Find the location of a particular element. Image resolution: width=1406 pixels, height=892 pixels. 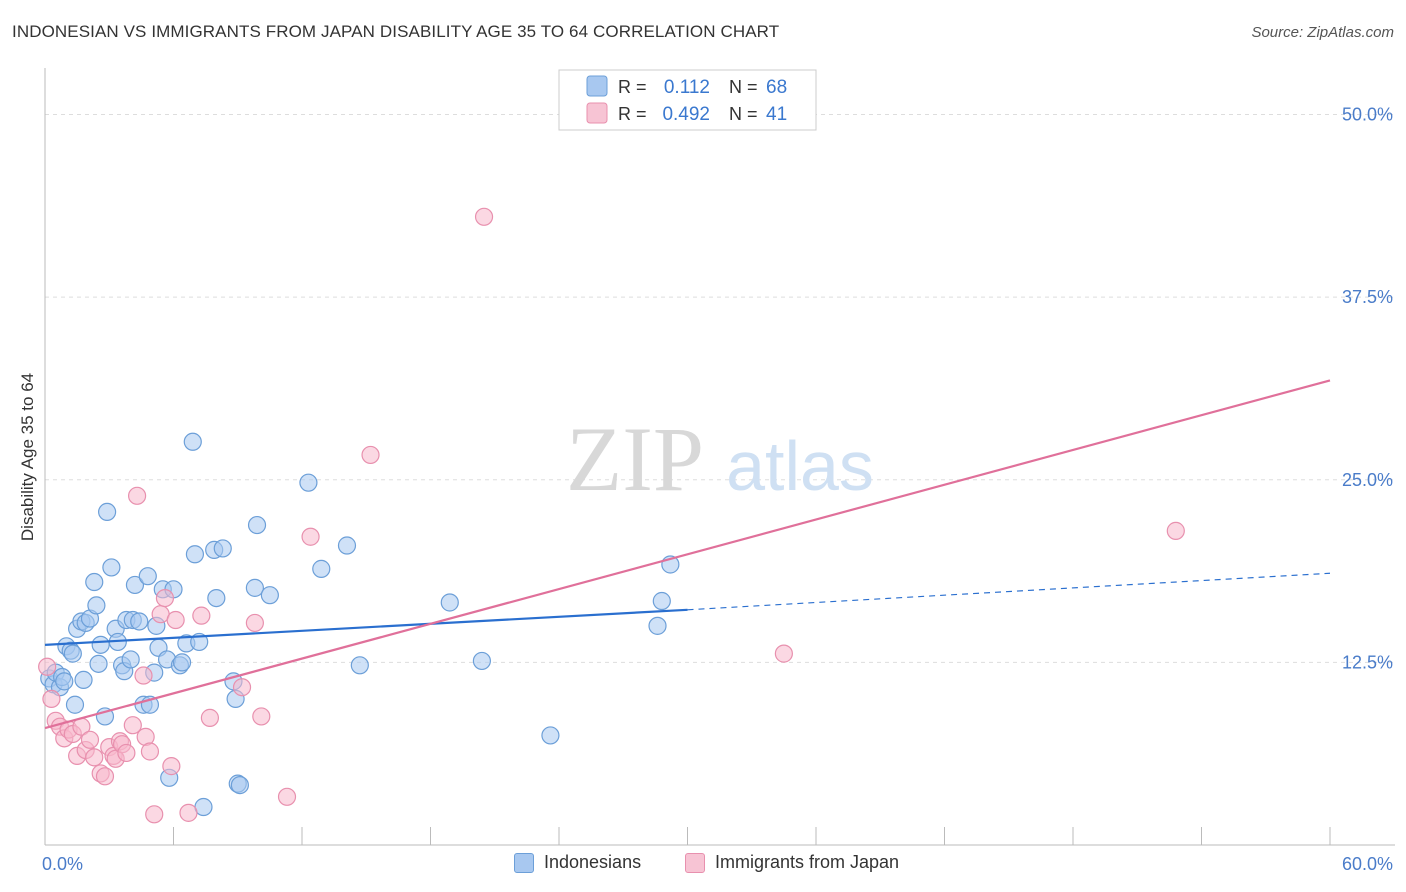

y-tick-label: 12.5% is located at coordinates (1367, 662).